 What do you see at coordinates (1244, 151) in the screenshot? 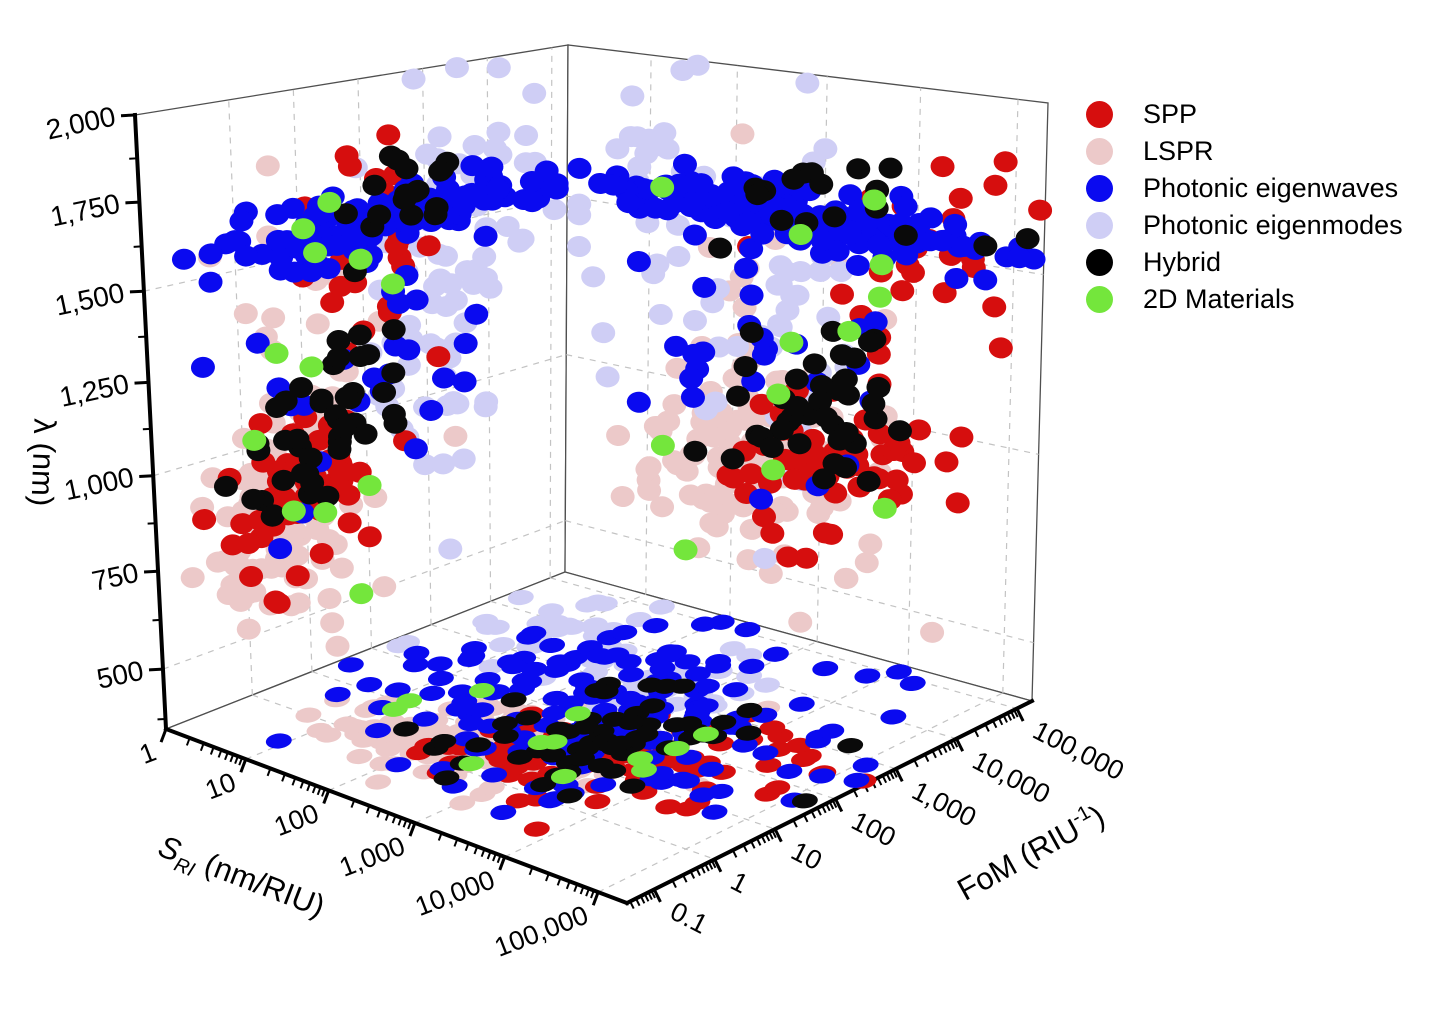
I see `legend-item: LSPR` at bounding box center [1244, 151].